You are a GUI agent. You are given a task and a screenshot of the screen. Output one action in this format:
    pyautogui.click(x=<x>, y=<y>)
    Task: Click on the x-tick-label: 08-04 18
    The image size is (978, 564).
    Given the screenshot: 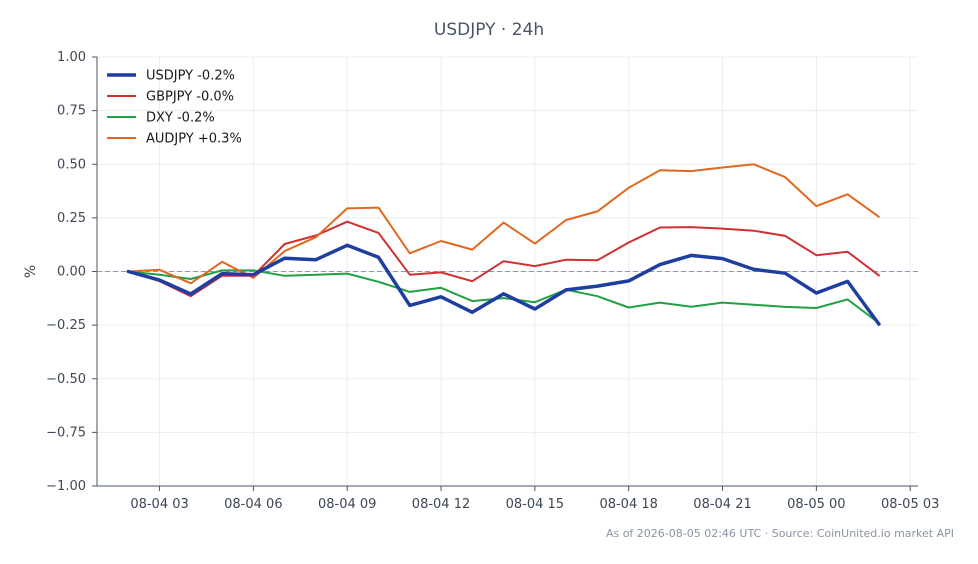 What is the action you would take?
    pyautogui.click(x=628, y=504)
    